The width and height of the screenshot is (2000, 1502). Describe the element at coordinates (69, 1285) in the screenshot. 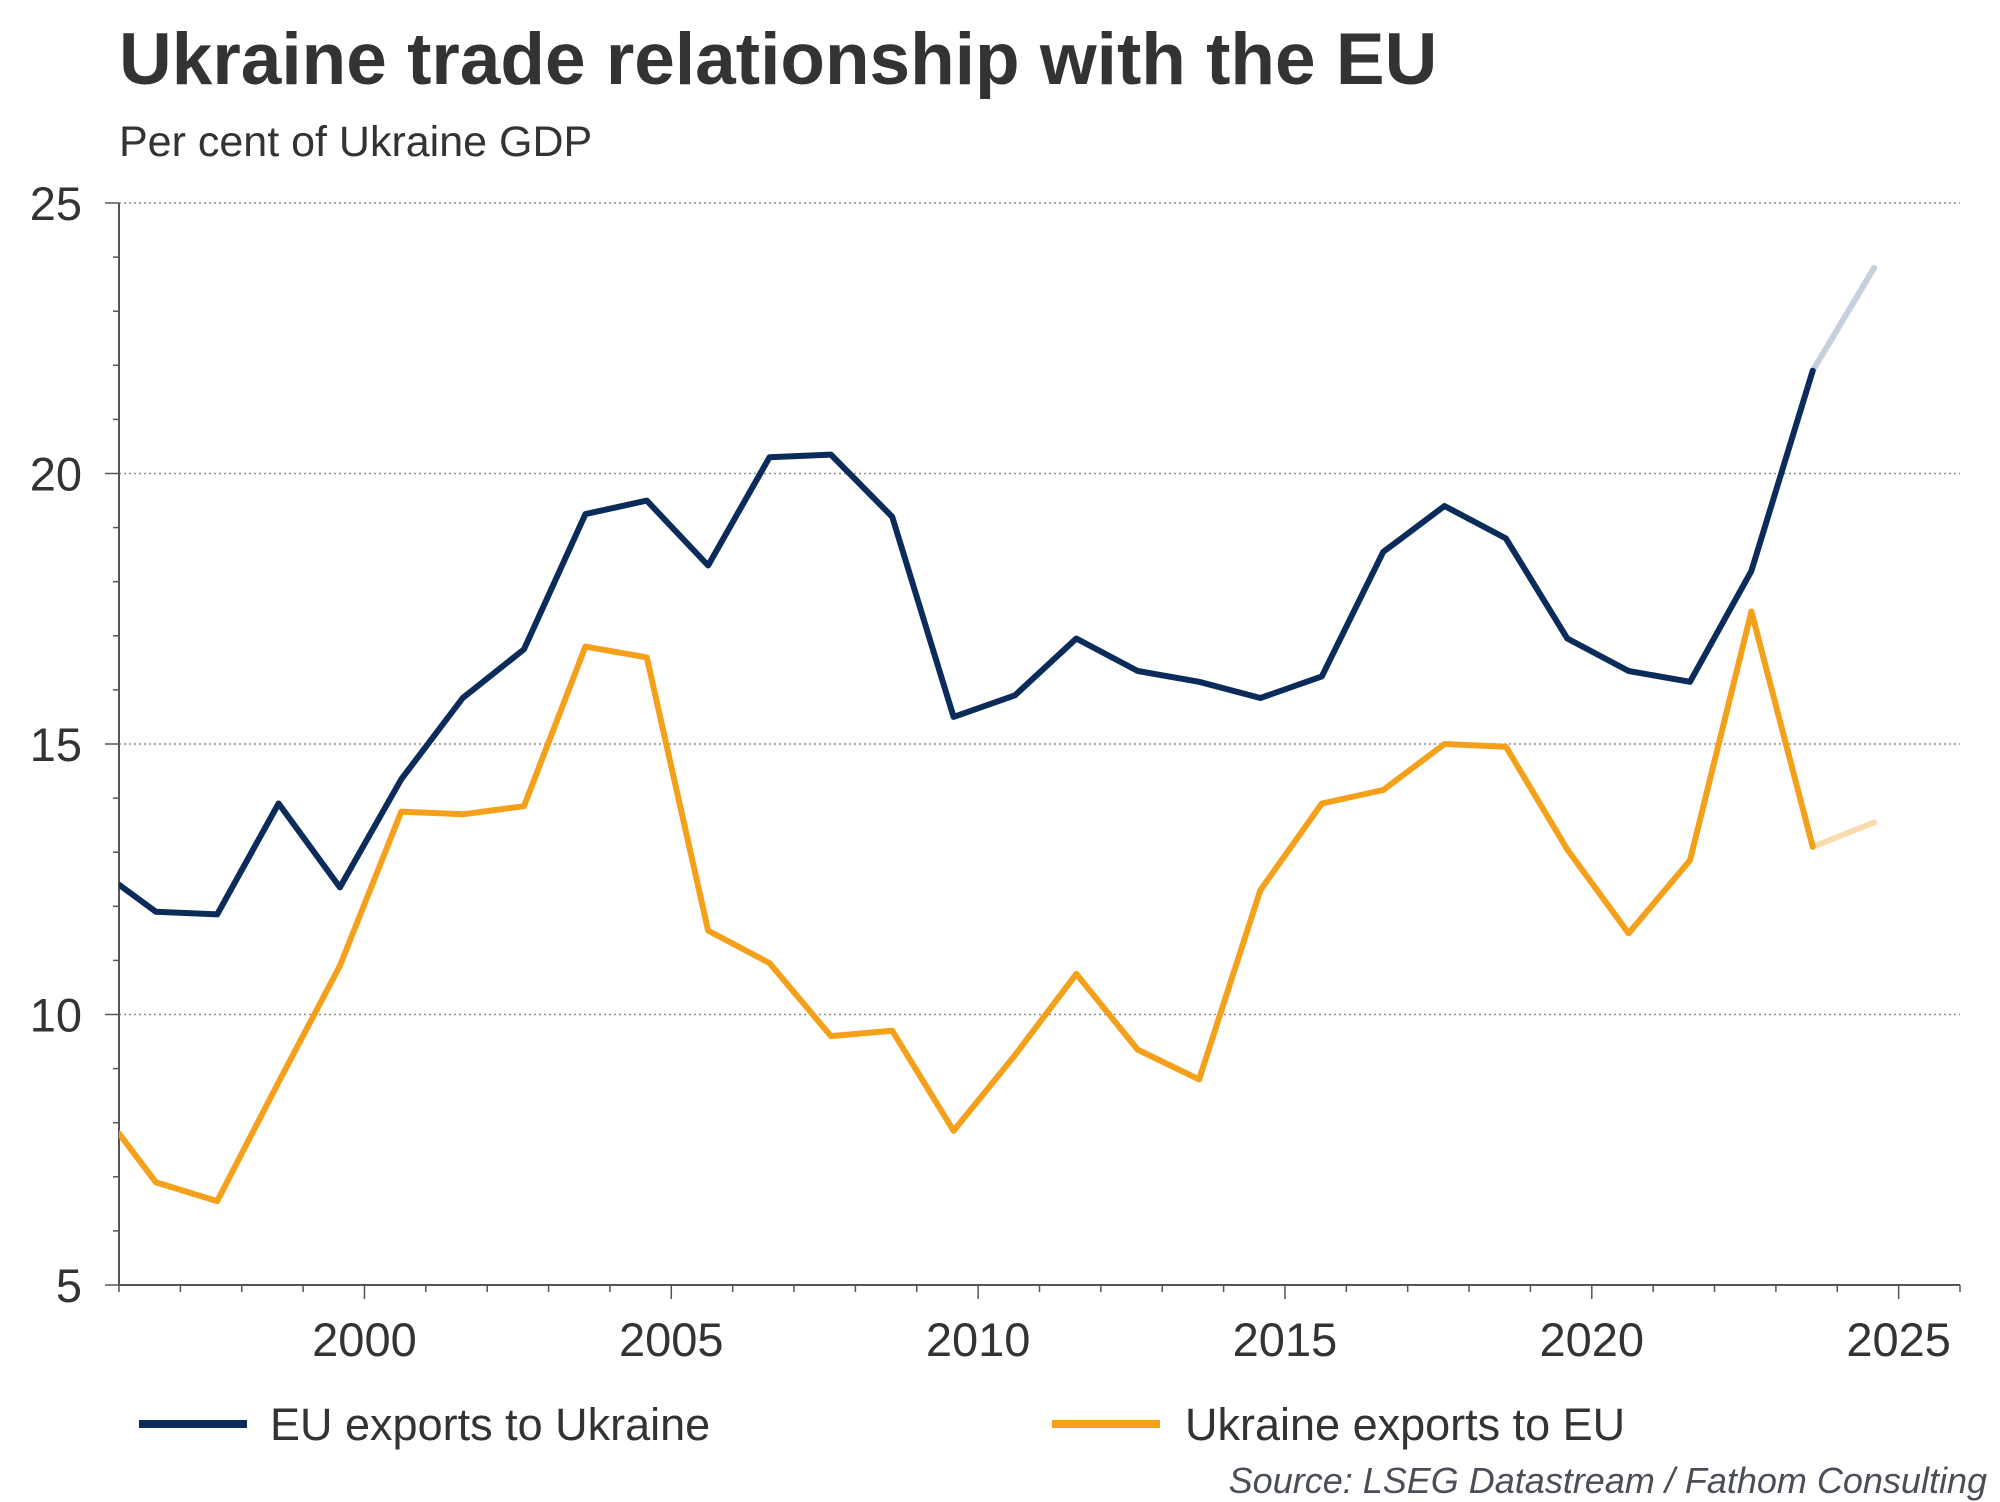

I see `y-tick-label: 5` at that location.